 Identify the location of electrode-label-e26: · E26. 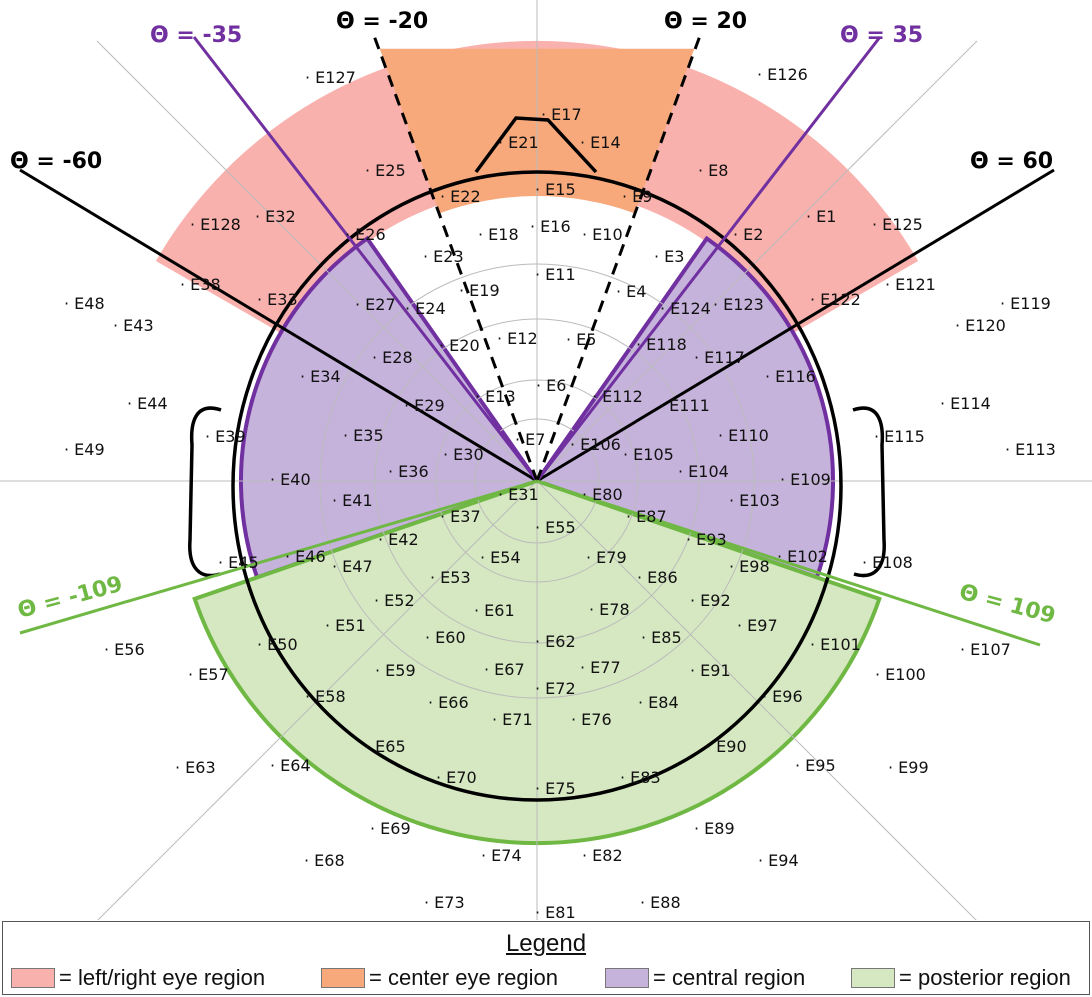
(365, 234).